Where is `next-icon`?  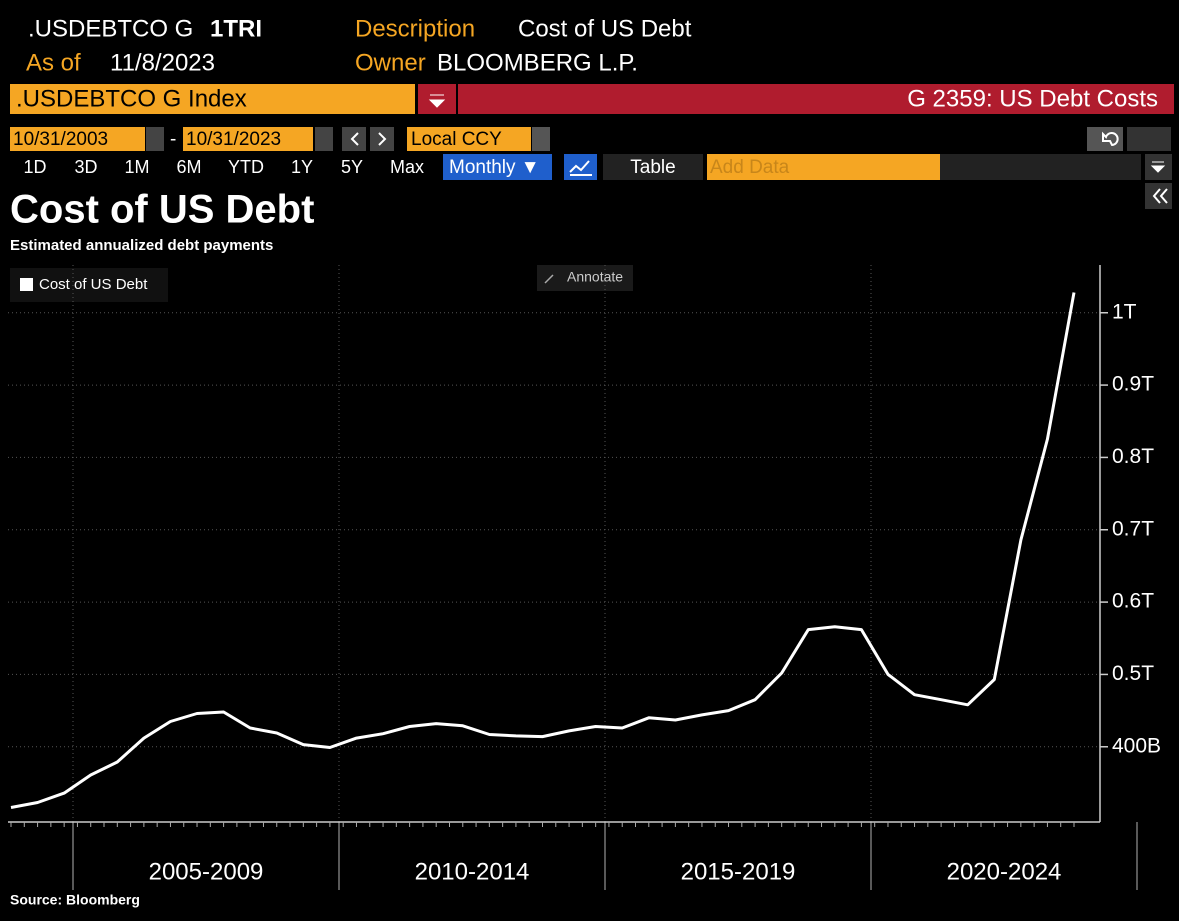 next-icon is located at coordinates (382, 139).